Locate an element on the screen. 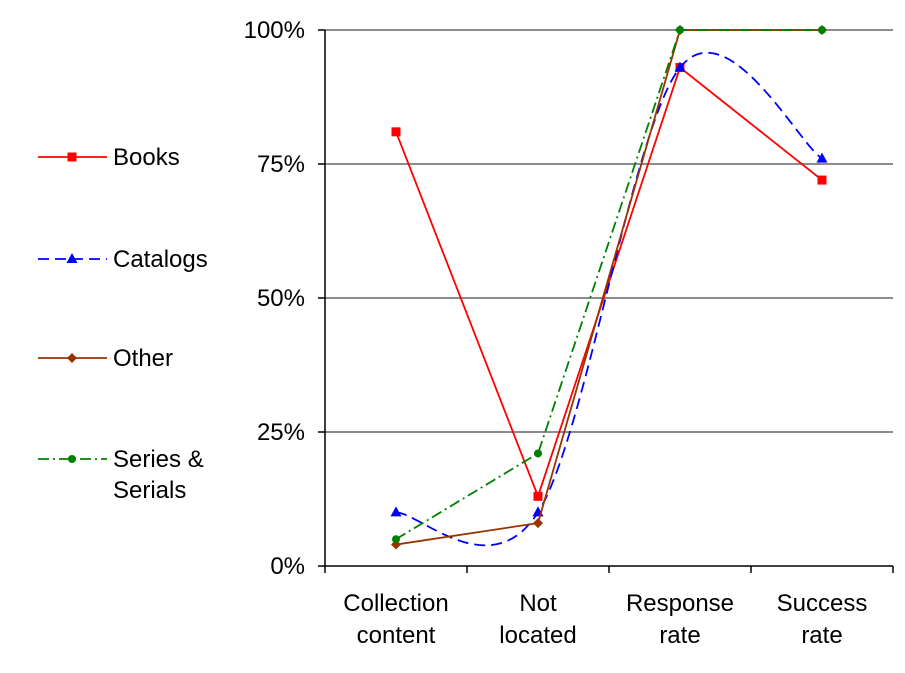 The height and width of the screenshot is (673, 905). legend-label: Books is located at coordinates (146, 157).